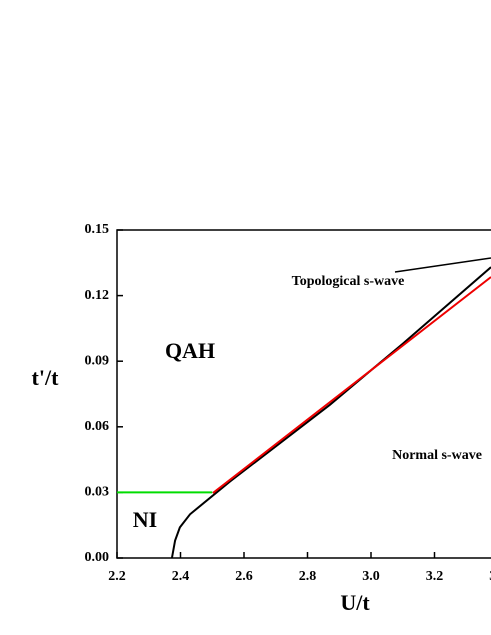 This screenshot has width=491, height=635. What do you see at coordinates (490, 576) in the screenshot?
I see `x-tick-label: 3.4` at bounding box center [490, 576].